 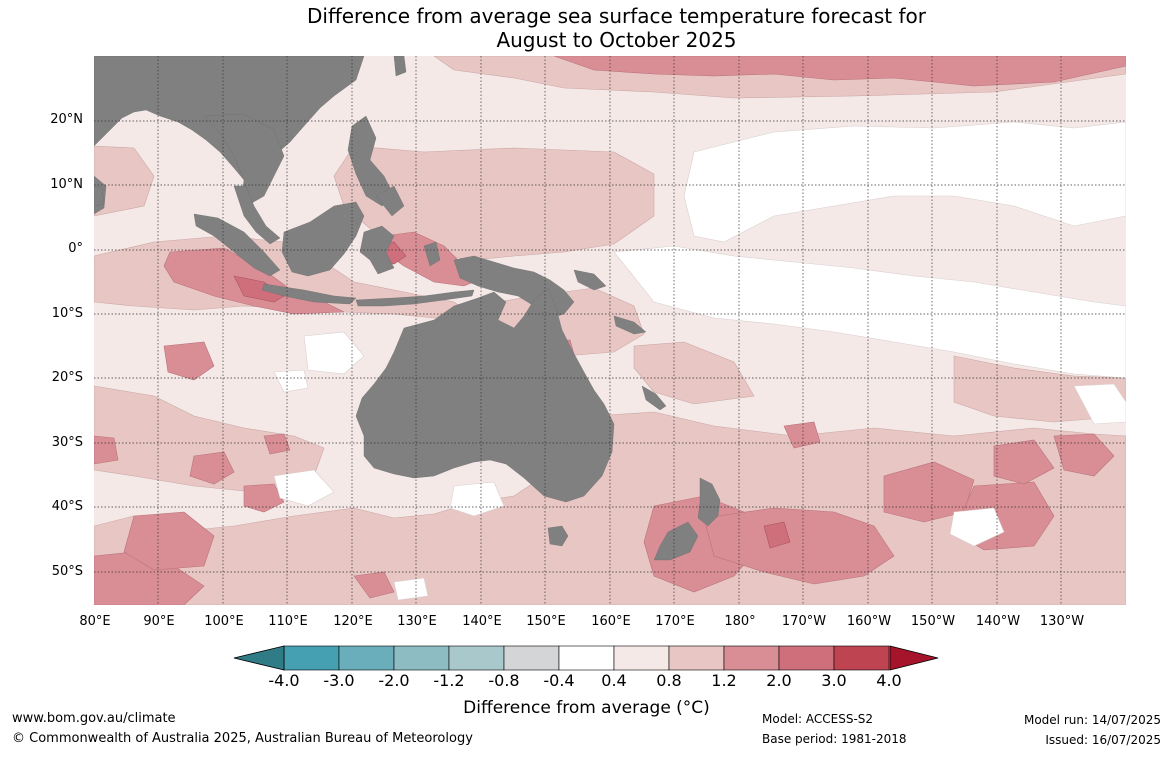 I want to click on colorbar-over-arrow, so click(x=914, y=658).